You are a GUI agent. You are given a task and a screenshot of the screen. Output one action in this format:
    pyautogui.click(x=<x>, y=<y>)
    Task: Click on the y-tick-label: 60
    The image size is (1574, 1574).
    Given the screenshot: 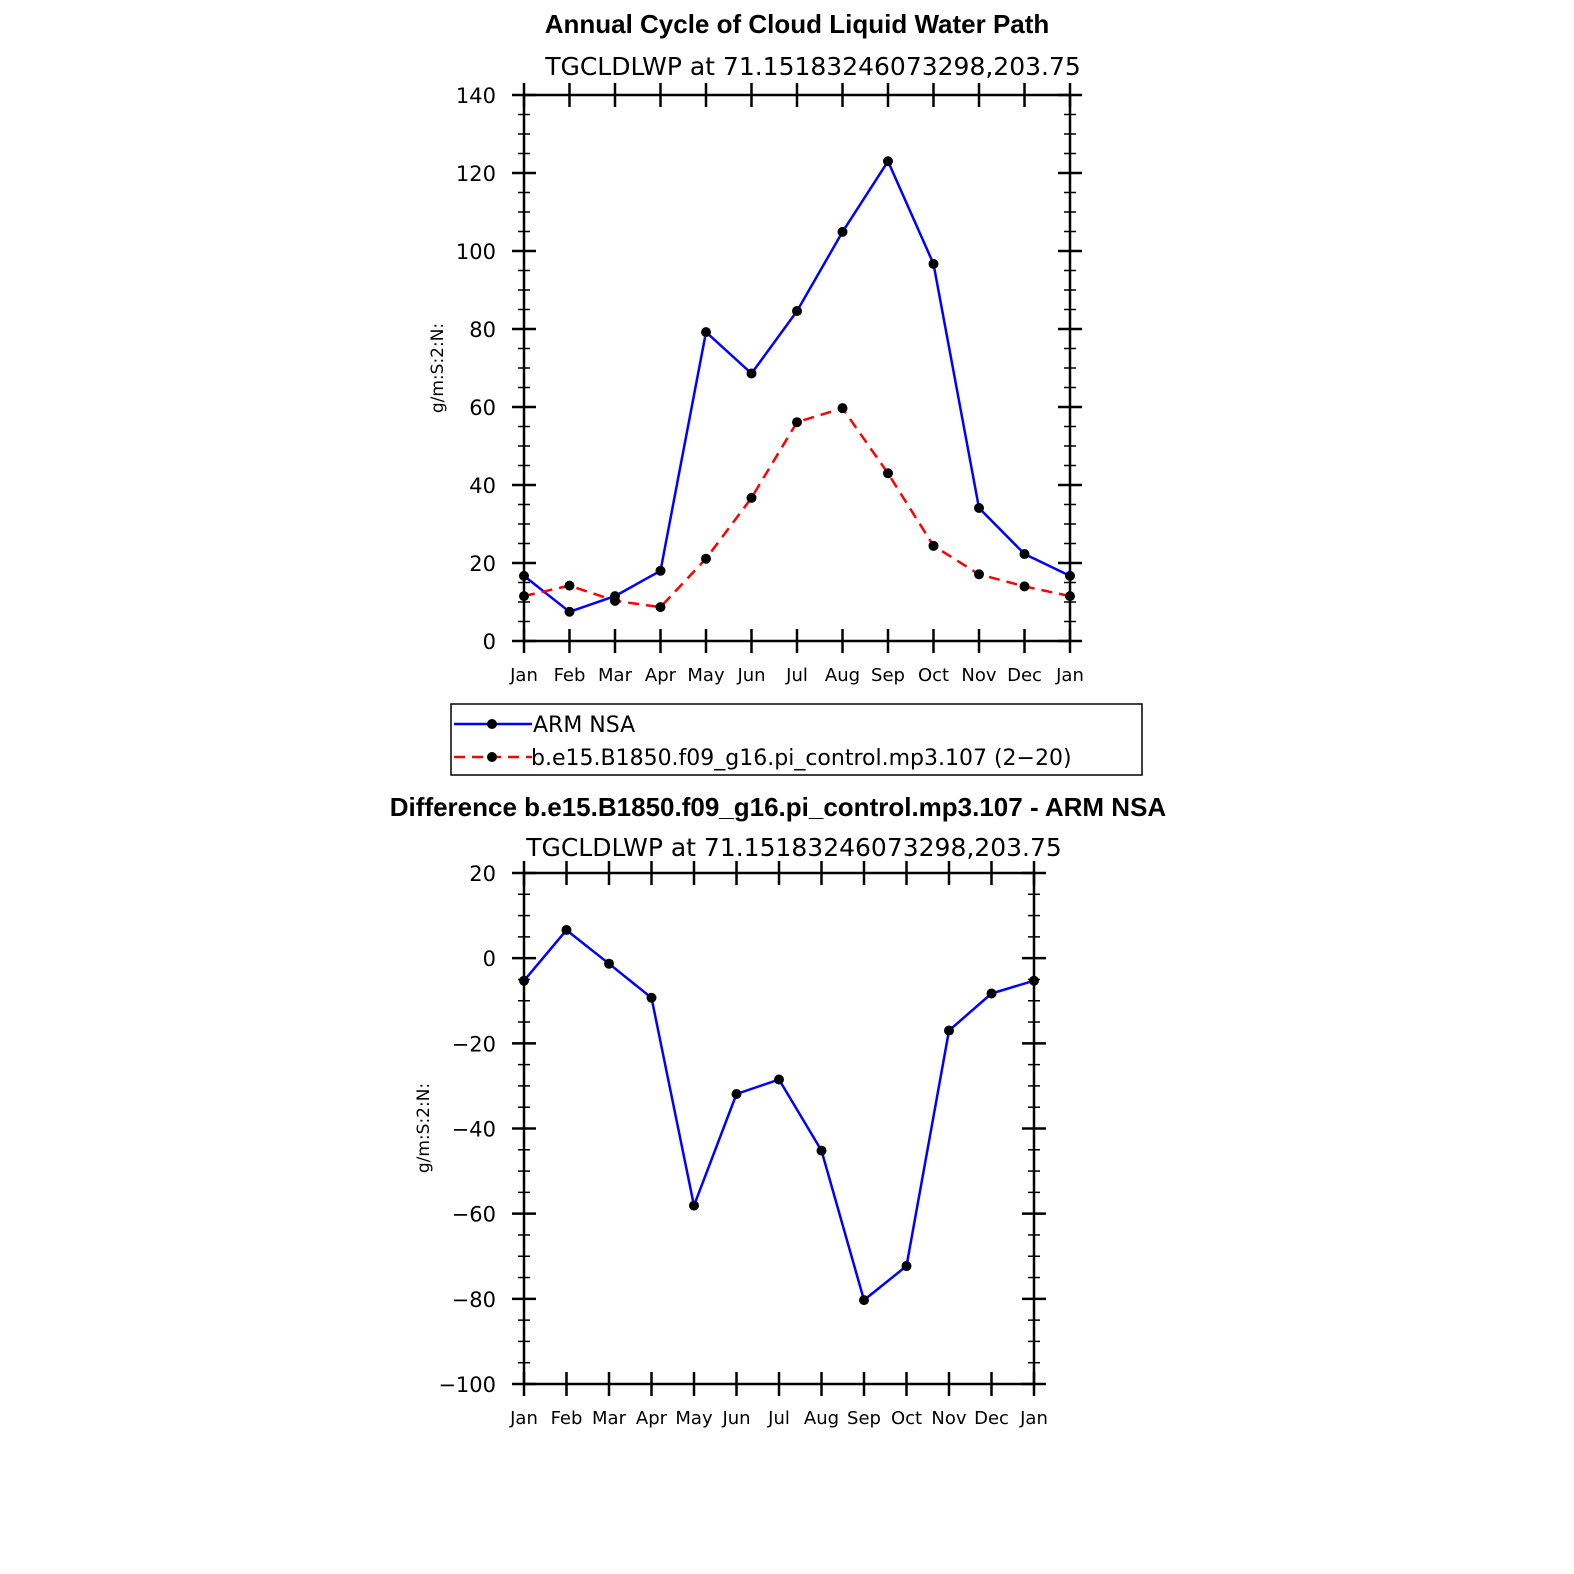 What is the action you would take?
    pyautogui.click(x=482, y=408)
    